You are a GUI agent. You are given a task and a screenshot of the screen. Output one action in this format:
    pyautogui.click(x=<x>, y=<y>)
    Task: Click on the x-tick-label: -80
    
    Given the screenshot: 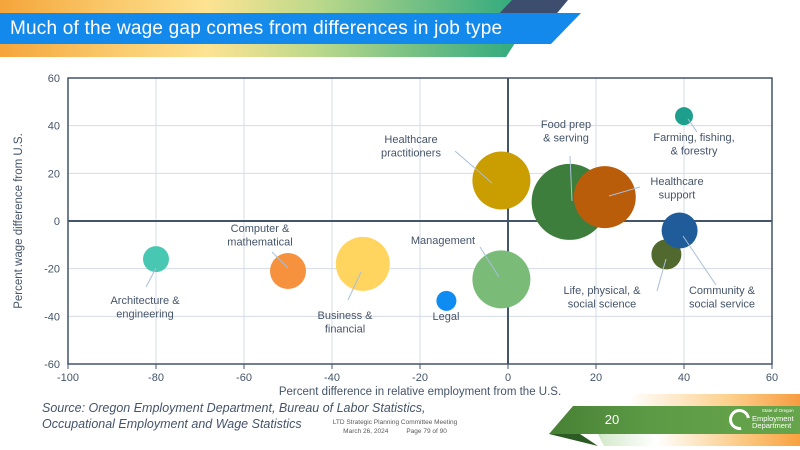 What is the action you would take?
    pyautogui.click(x=156, y=378)
    